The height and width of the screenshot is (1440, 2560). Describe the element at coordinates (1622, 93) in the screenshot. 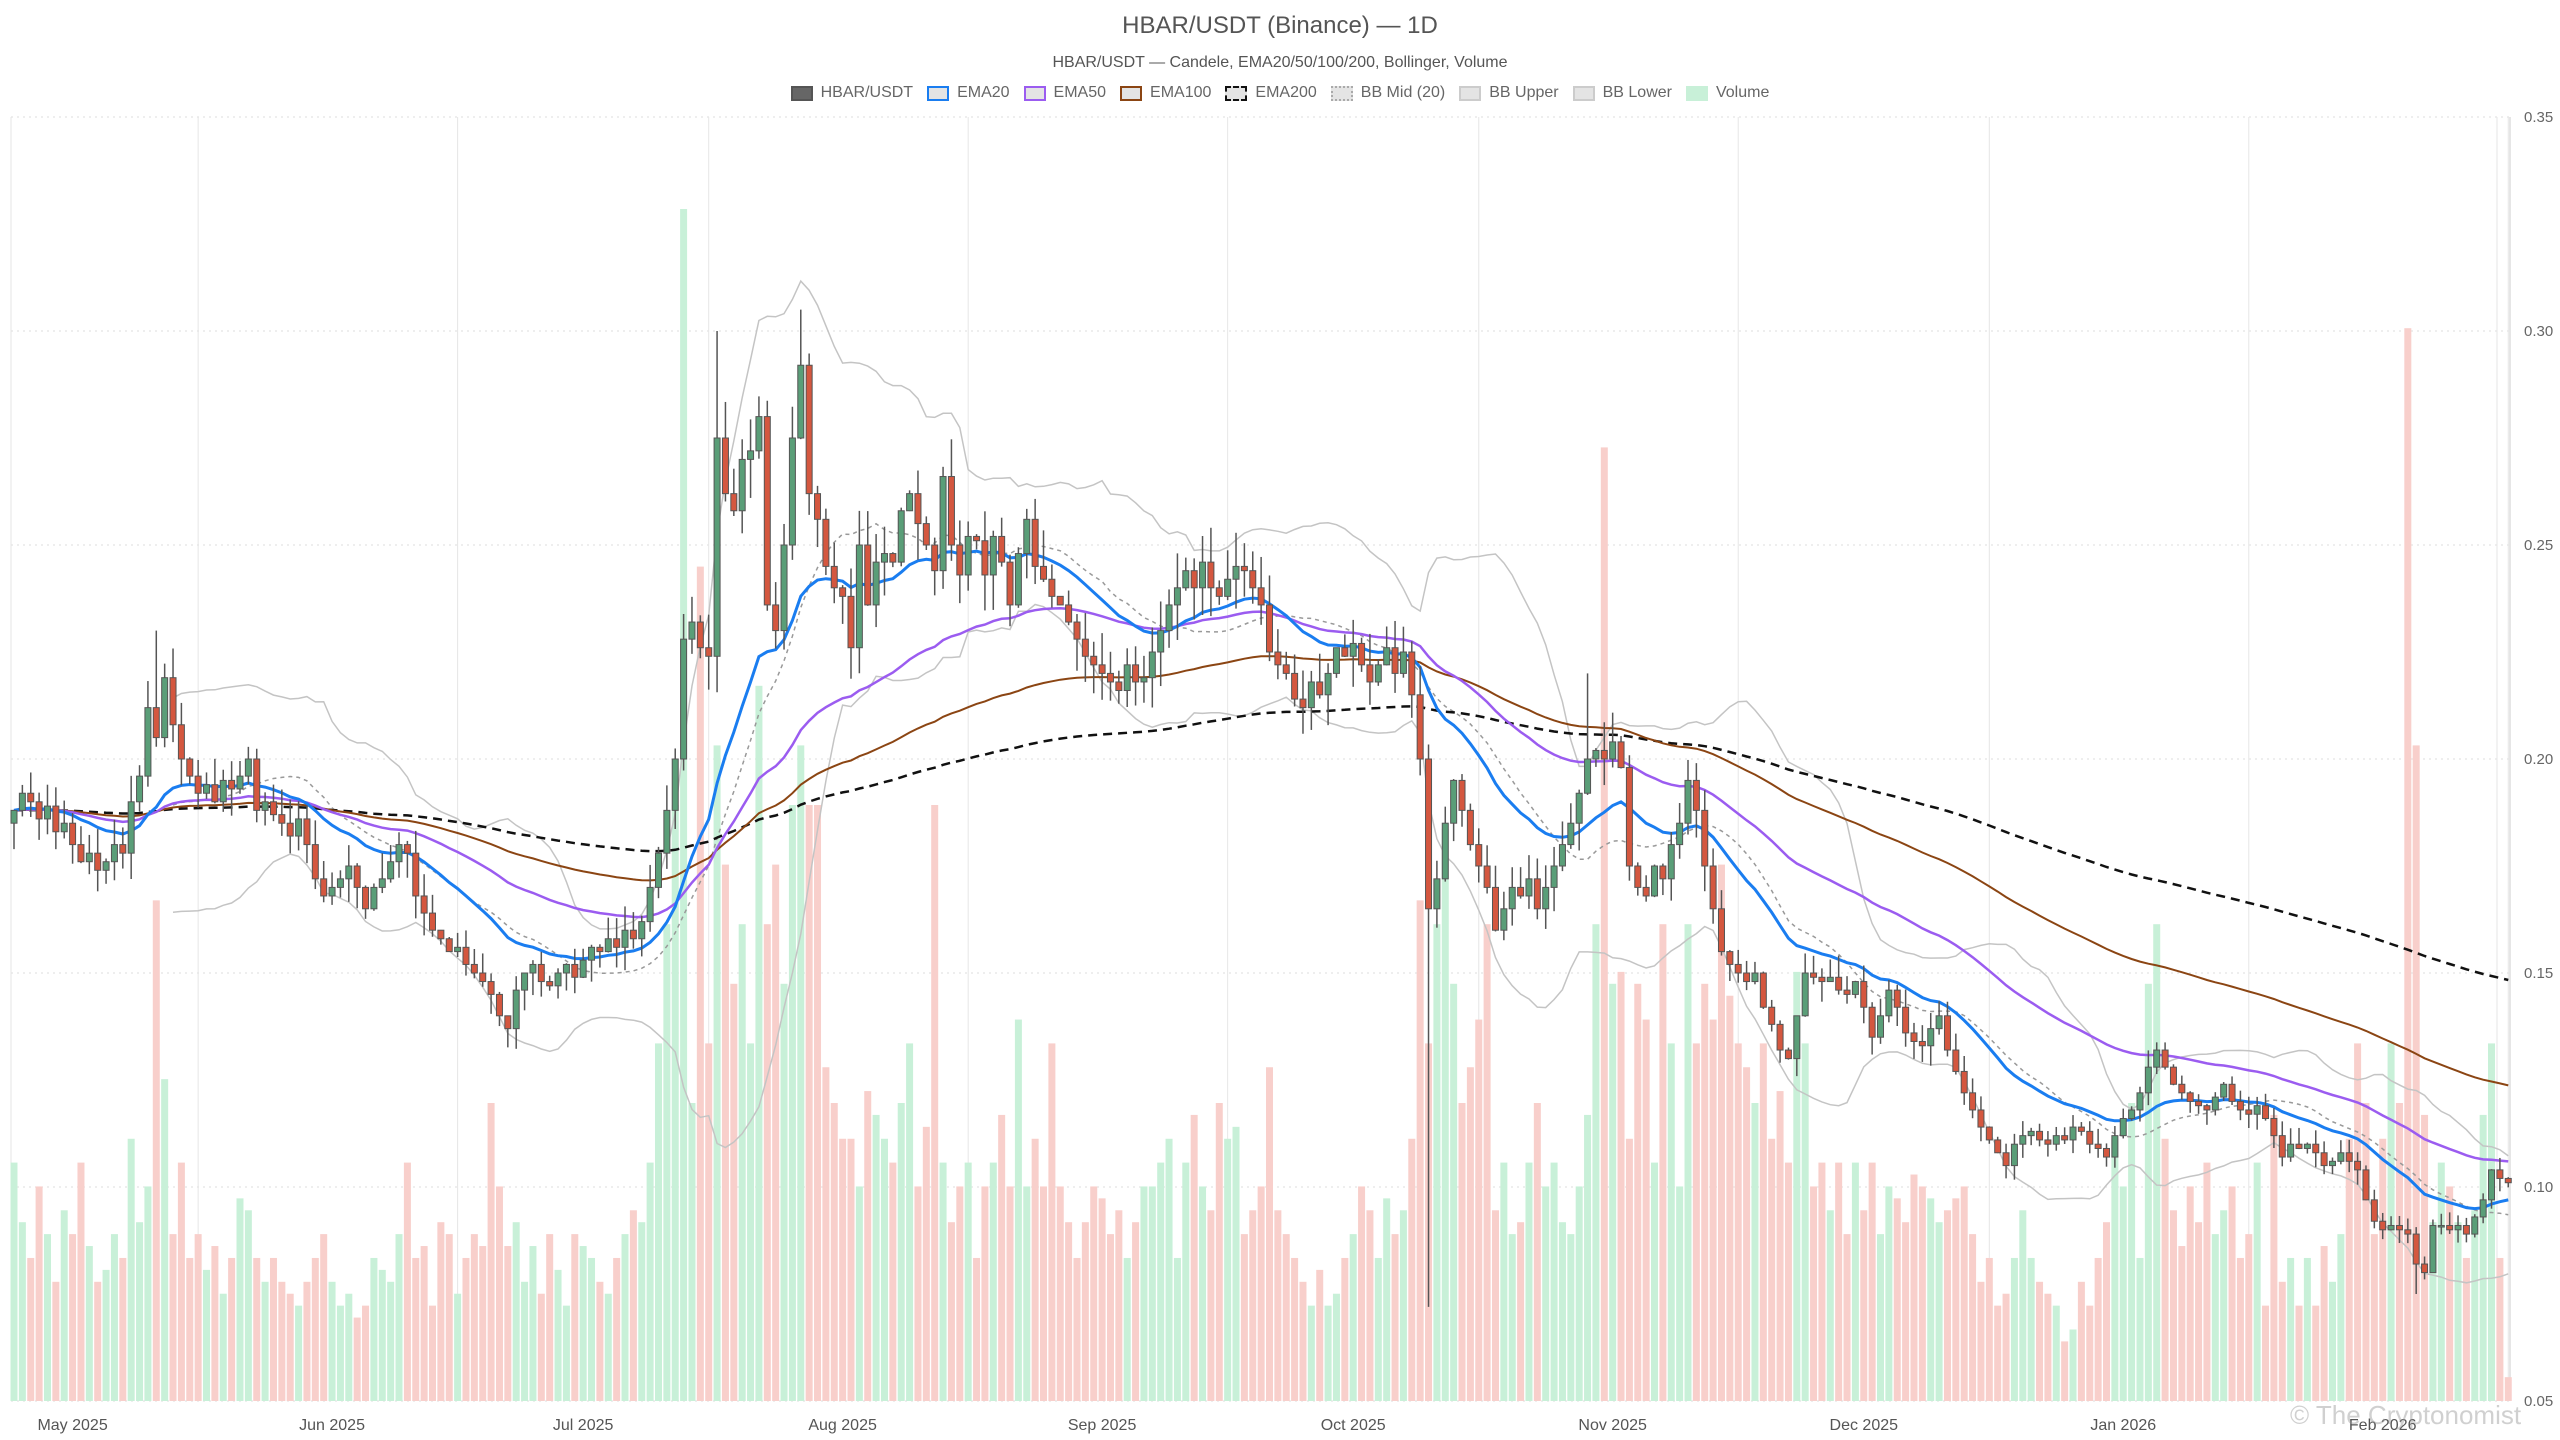

I see `legend-item: BB Lower` at that location.